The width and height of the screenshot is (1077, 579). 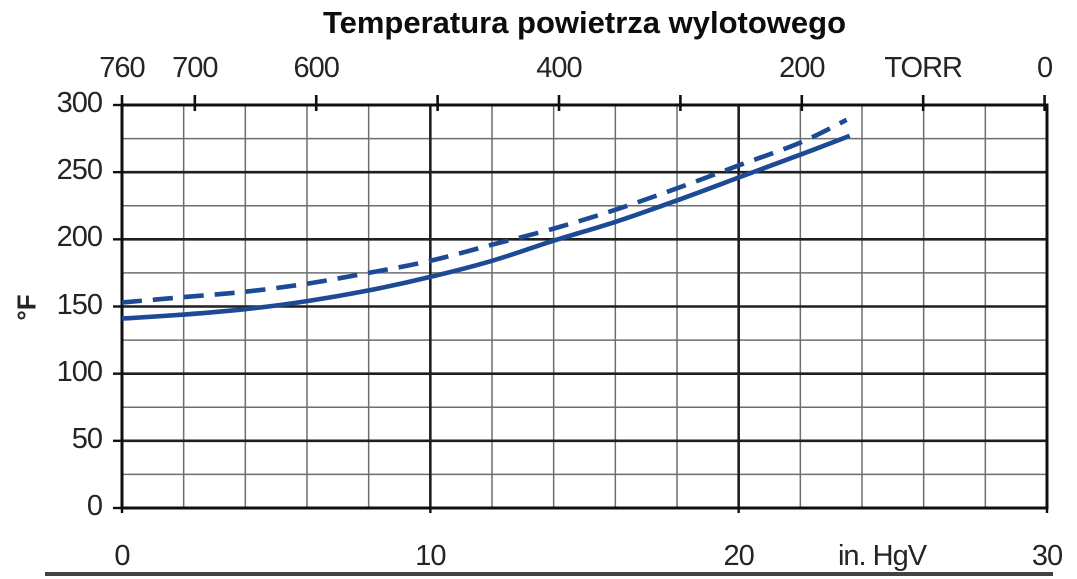 I want to click on bottom-axis-tick-label: 20, so click(x=739, y=556).